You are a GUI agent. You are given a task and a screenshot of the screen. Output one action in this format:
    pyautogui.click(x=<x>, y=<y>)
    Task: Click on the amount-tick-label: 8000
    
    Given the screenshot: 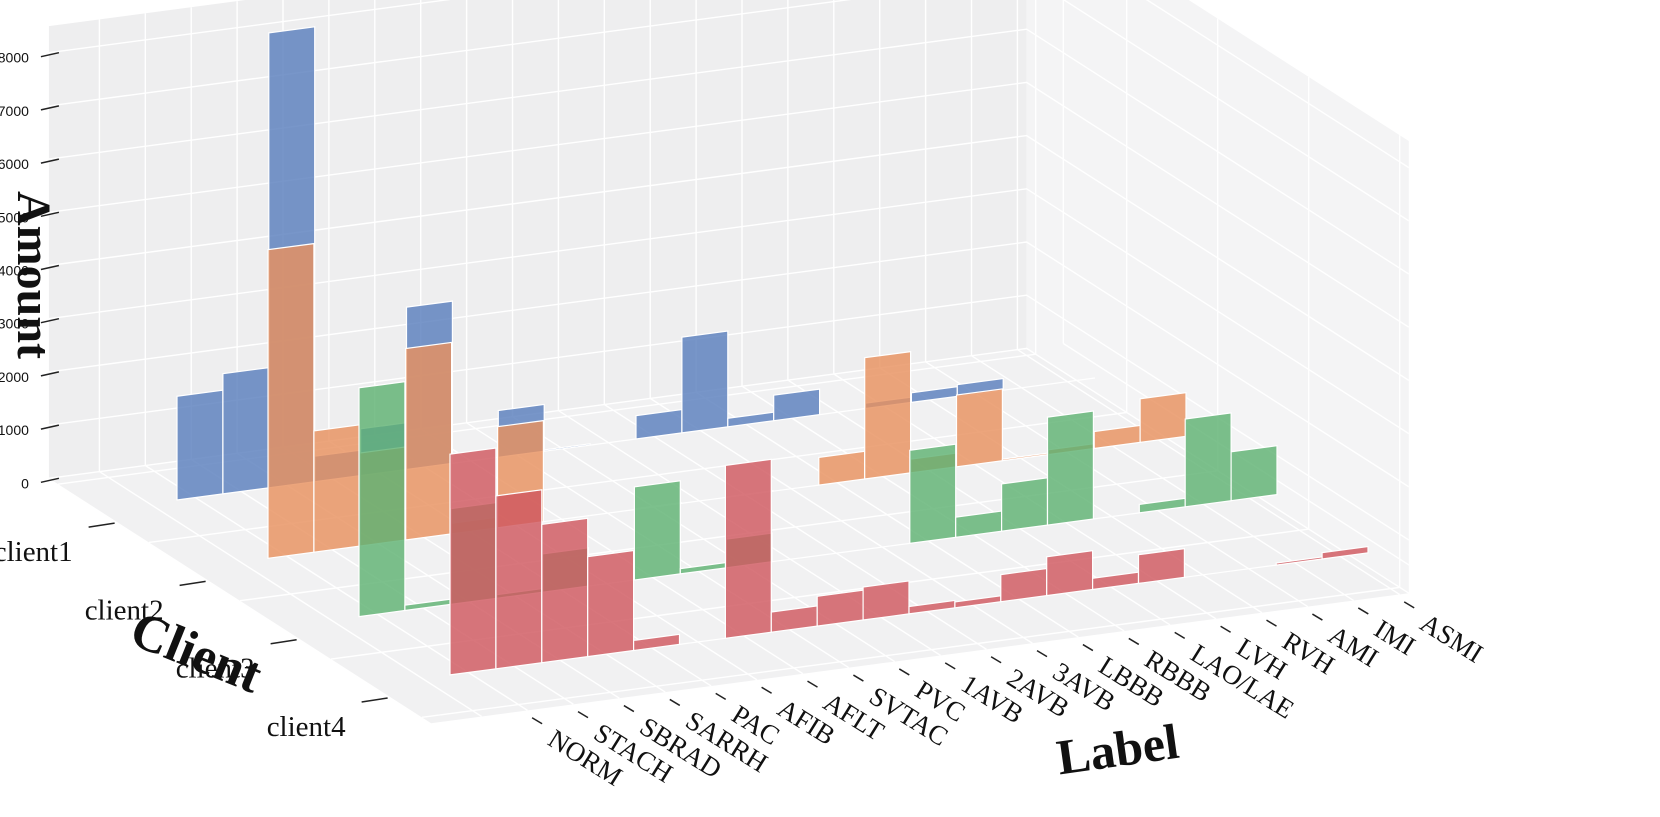 What is the action you would take?
    pyautogui.click(x=14, y=58)
    